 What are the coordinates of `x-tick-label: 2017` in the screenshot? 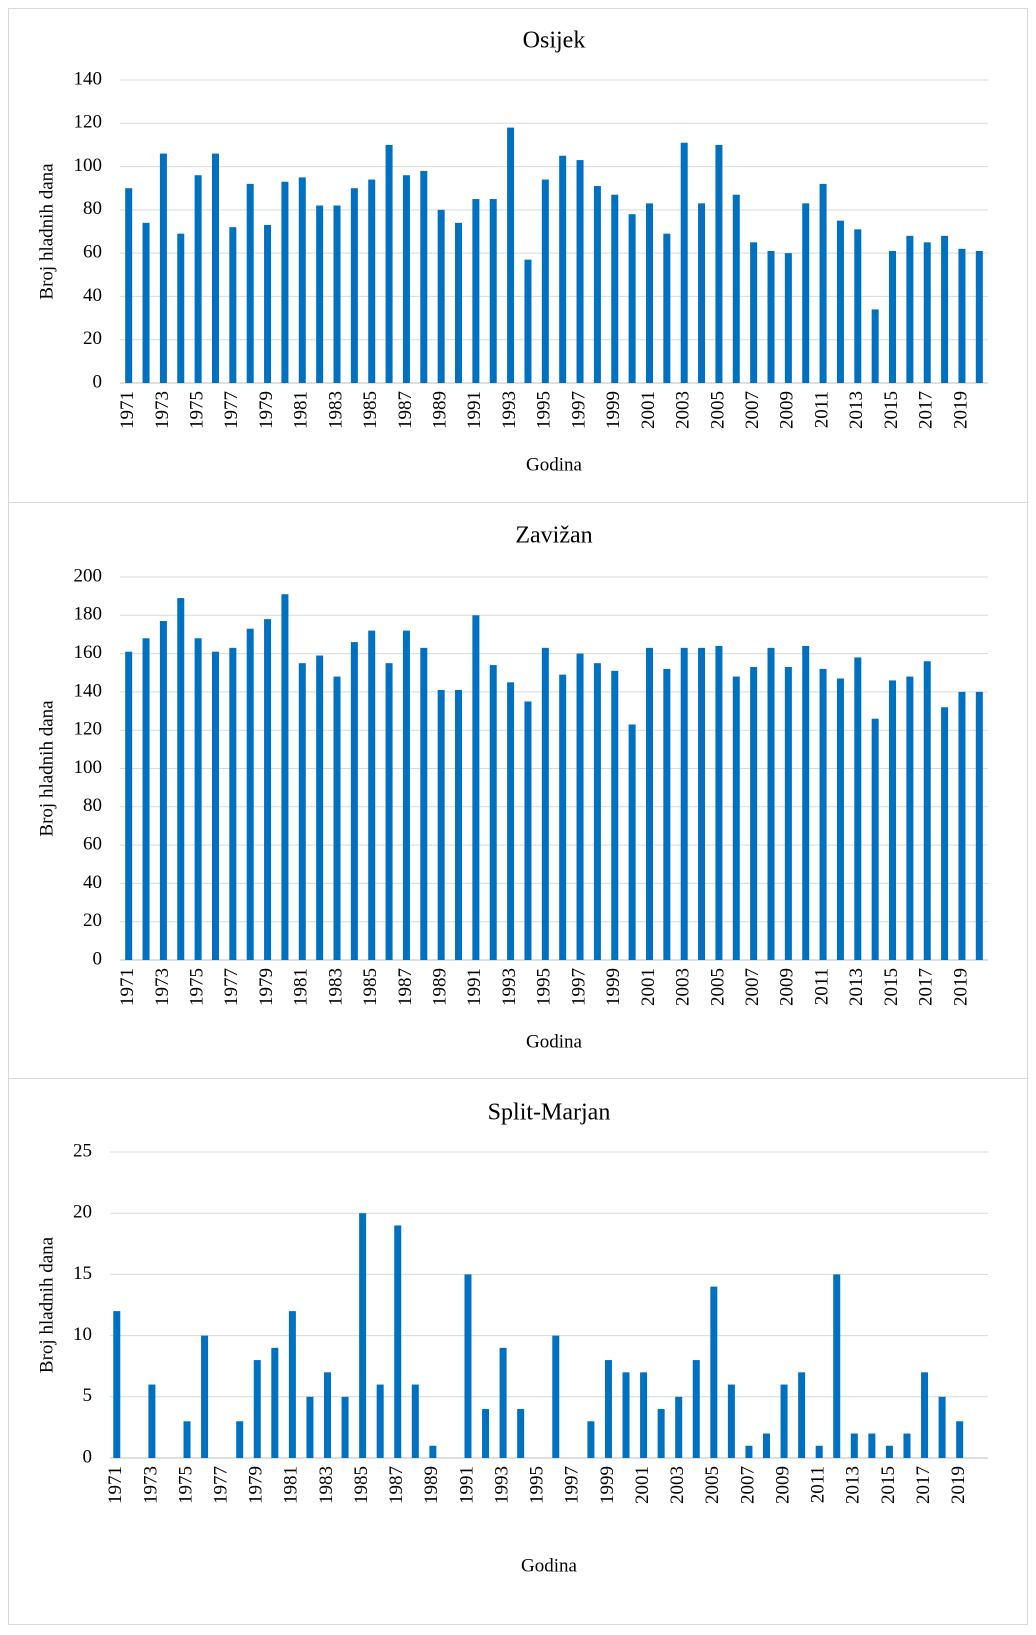 It's located at (923, 1485).